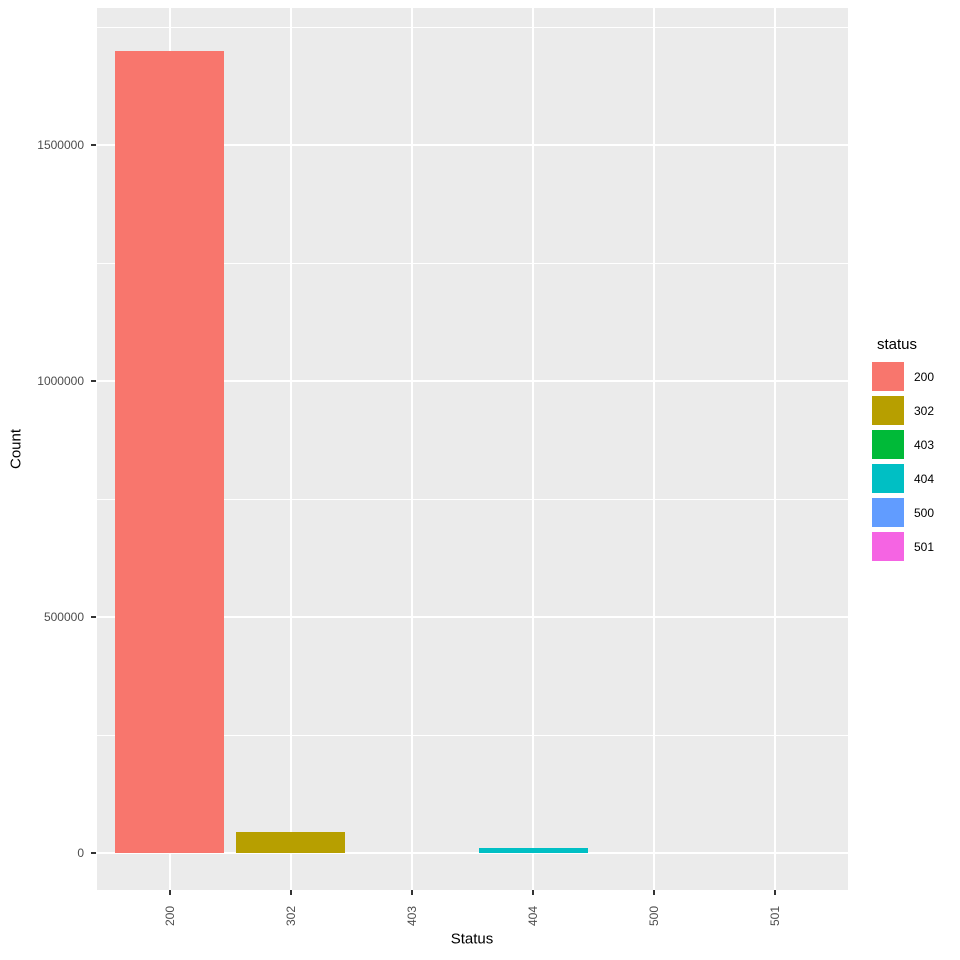  Describe the element at coordinates (924, 478) in the screenshot. I see `legend-label-404: 404` at that location.